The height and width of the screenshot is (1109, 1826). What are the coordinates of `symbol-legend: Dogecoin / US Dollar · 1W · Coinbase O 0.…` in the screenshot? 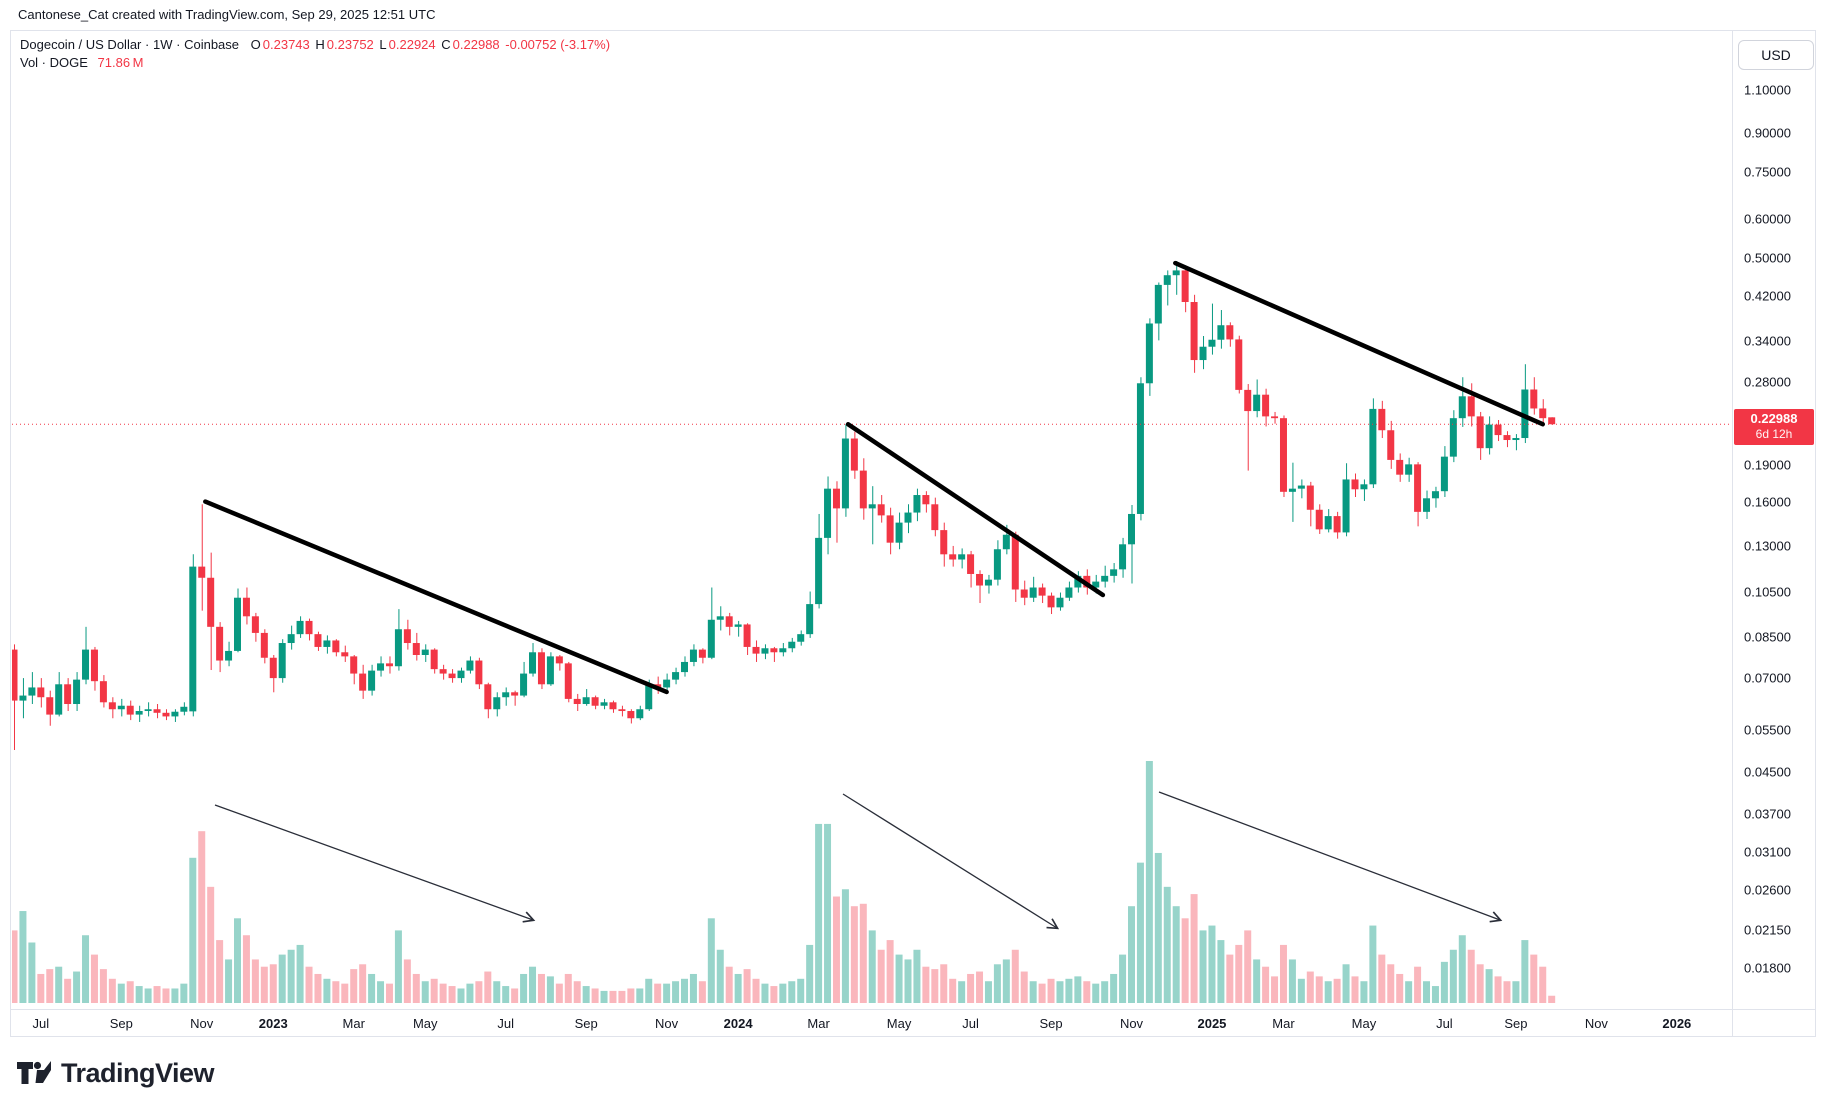 It's located at (316, 54).